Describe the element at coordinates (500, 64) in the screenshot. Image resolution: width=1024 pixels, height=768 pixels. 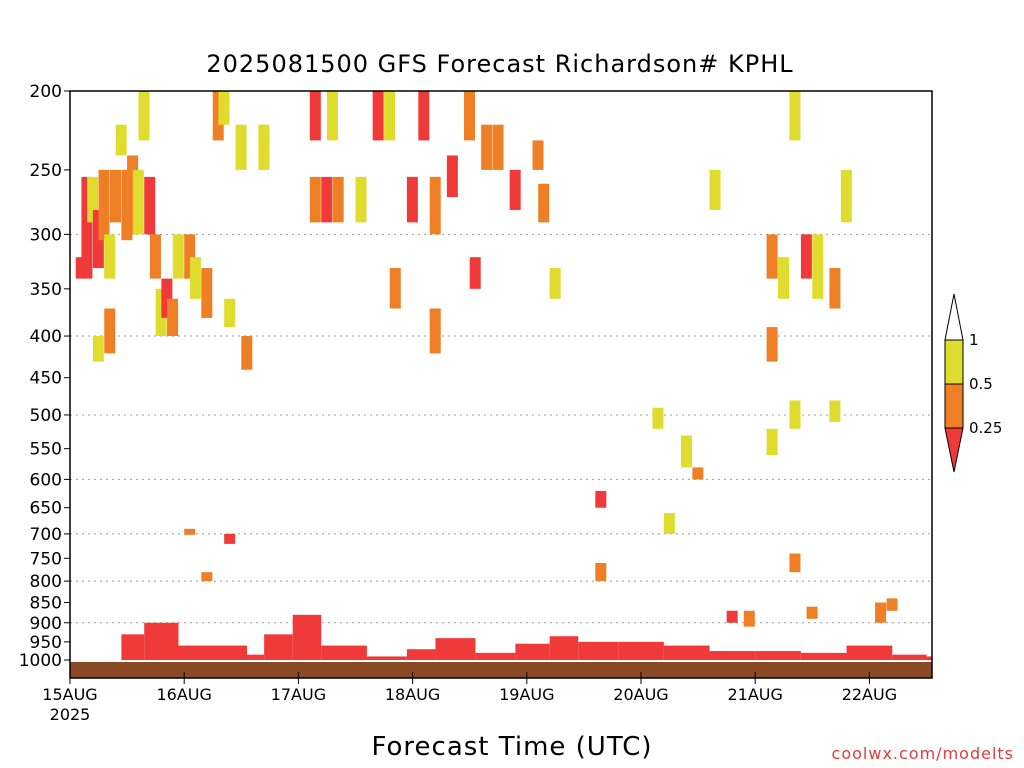
I see `chart-title: 2025081500 GFS Forecast Richardson# KPHL` at that location.